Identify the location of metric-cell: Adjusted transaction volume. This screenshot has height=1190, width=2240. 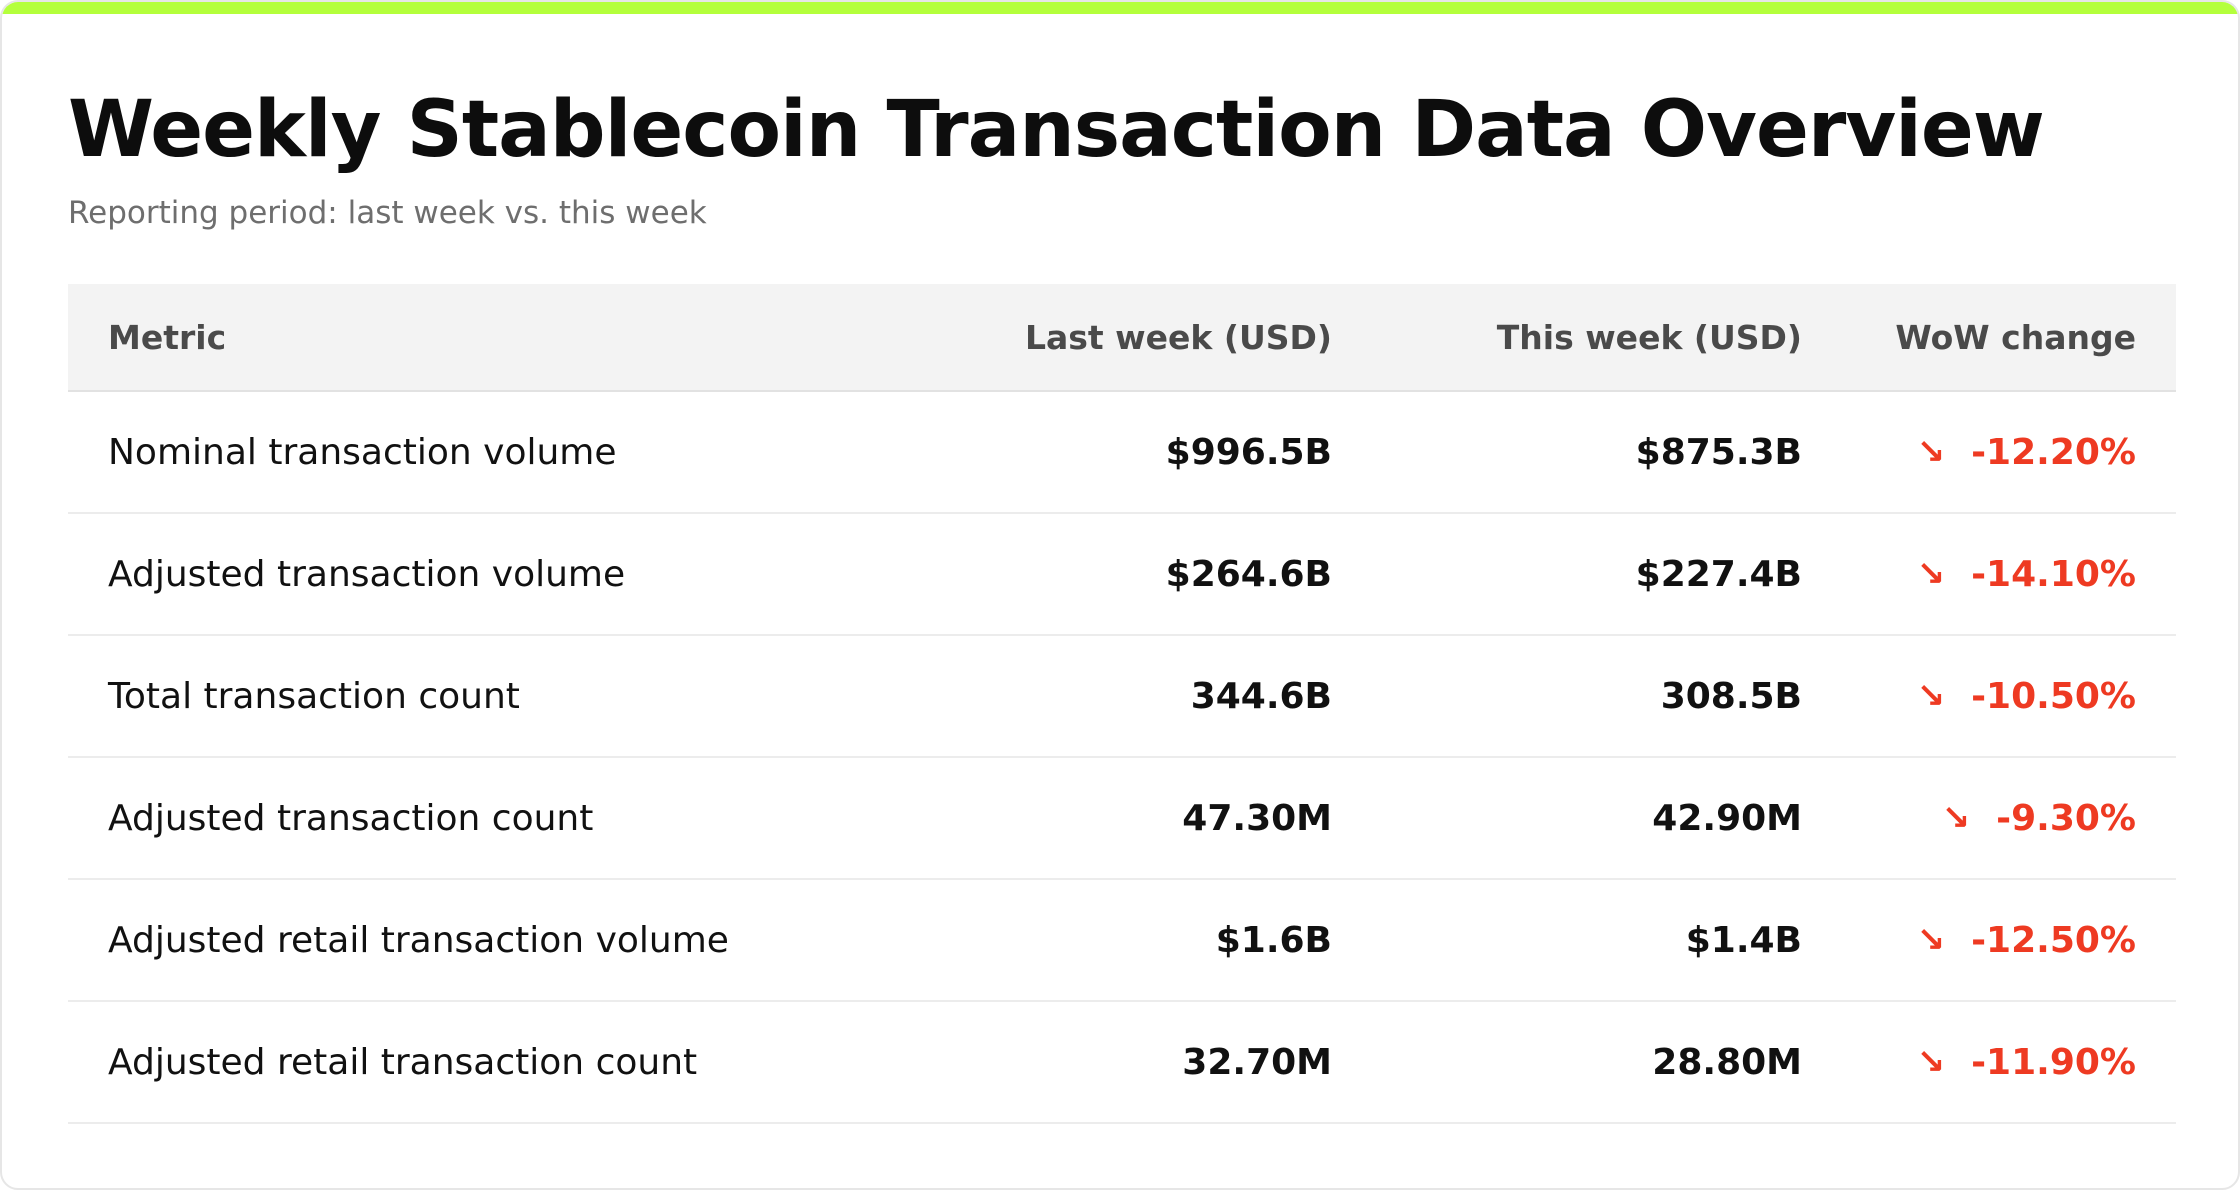
(367, 574).